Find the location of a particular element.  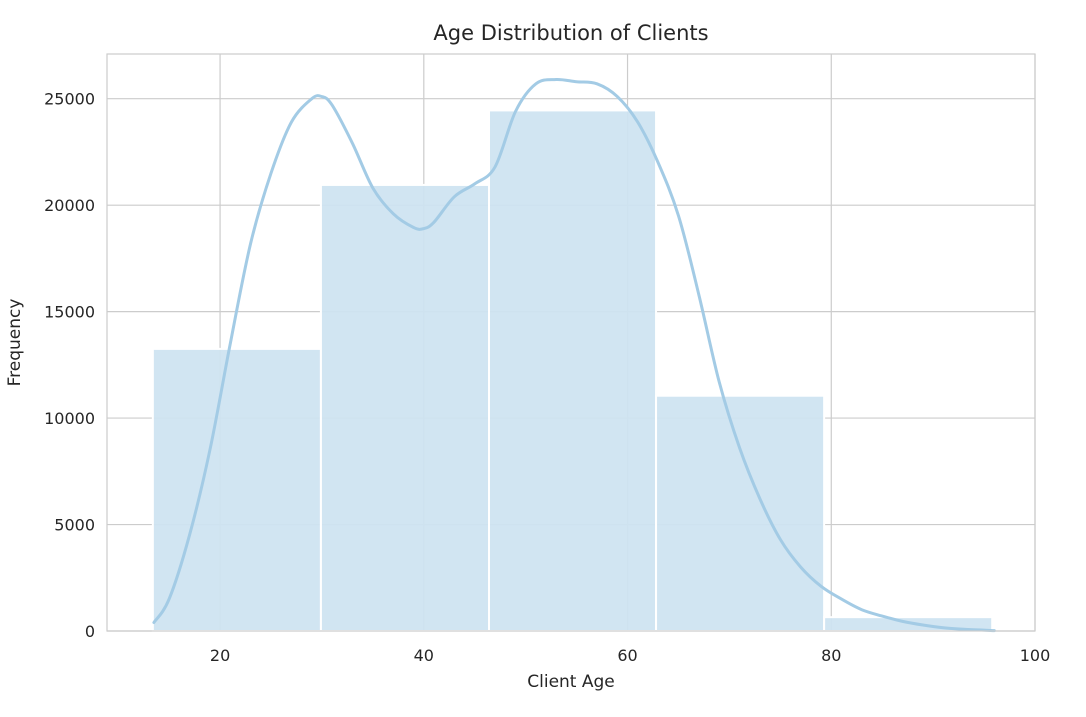

x-tick-labels: 20 40 60 80 100 is located at coordinates (630, 655).